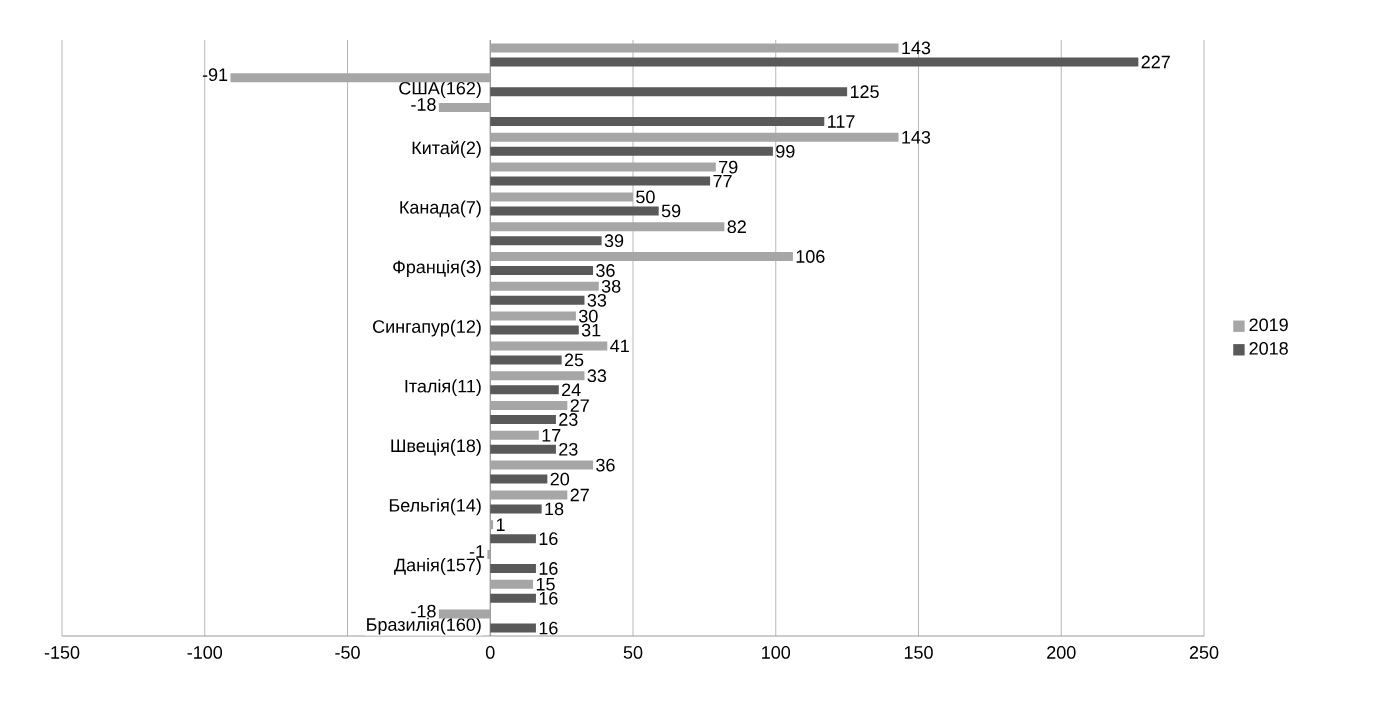 The width and height of the screenshot is (1374, 706). What do you see at coordinates (500, 524) in the screenshot?
I see `data-label: 1` at bounding box center [500, 524].